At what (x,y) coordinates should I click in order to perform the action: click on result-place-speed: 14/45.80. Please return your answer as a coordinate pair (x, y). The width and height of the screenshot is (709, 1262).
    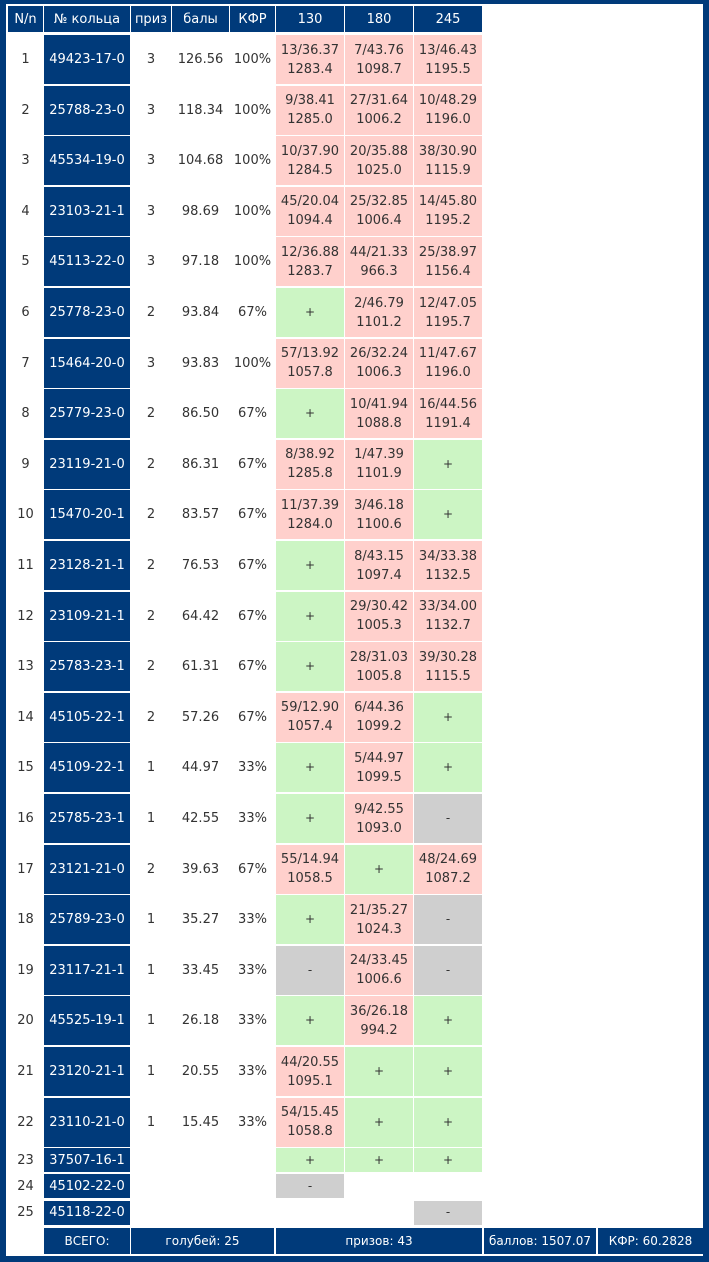
    Looking at the image, I should click on (448, 202).